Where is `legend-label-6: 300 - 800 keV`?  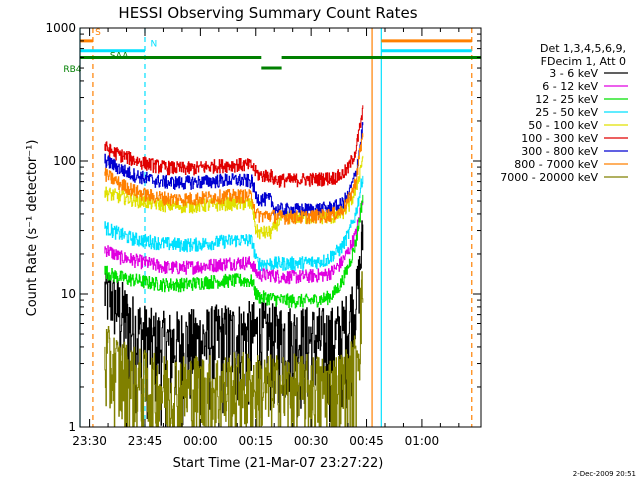
legend-label-6: 300 - 800 keV is located at coordinates (559, 151).